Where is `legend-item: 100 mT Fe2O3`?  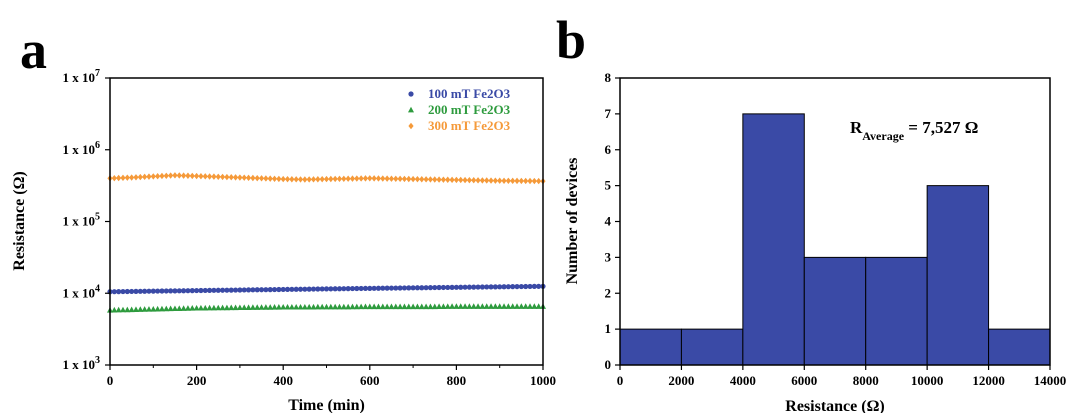
legend-item: 100 mT Fe2O3 is located at coordinates (459, 93).